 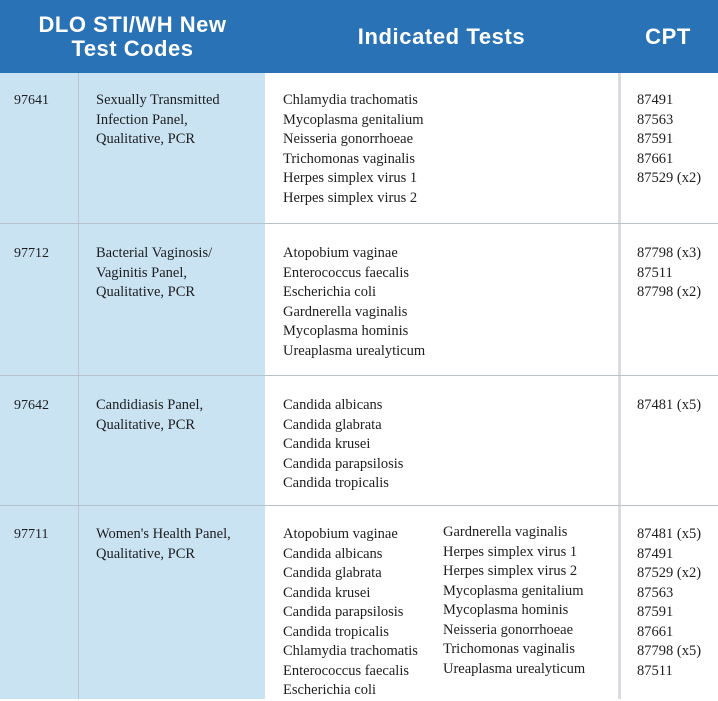 I want to click on indicated-tests-line: Mycoplasma hominis, so click(x=346, y=331).